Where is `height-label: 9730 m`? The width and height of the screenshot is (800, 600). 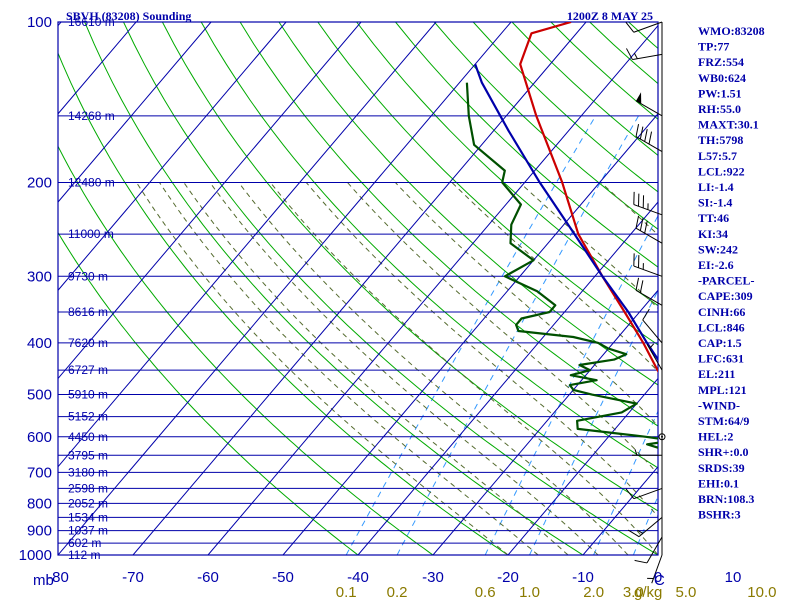
height-label: 9730 m is located at coordinates (88, 276).